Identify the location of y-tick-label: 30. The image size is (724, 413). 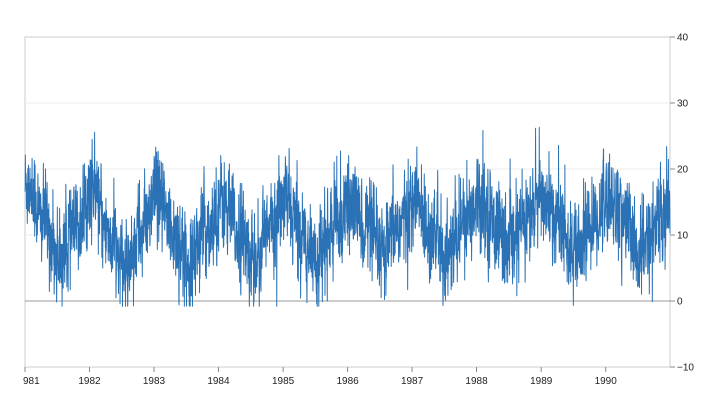
(683, 104).